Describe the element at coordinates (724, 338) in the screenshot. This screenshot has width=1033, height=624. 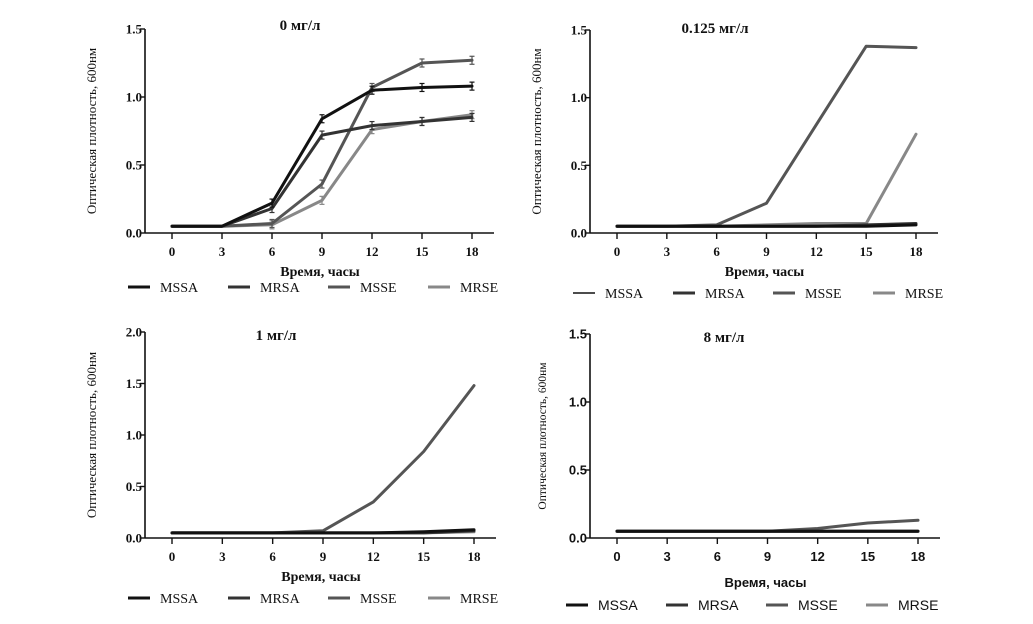
I see `chart-title: 8 мг/л` at that location.